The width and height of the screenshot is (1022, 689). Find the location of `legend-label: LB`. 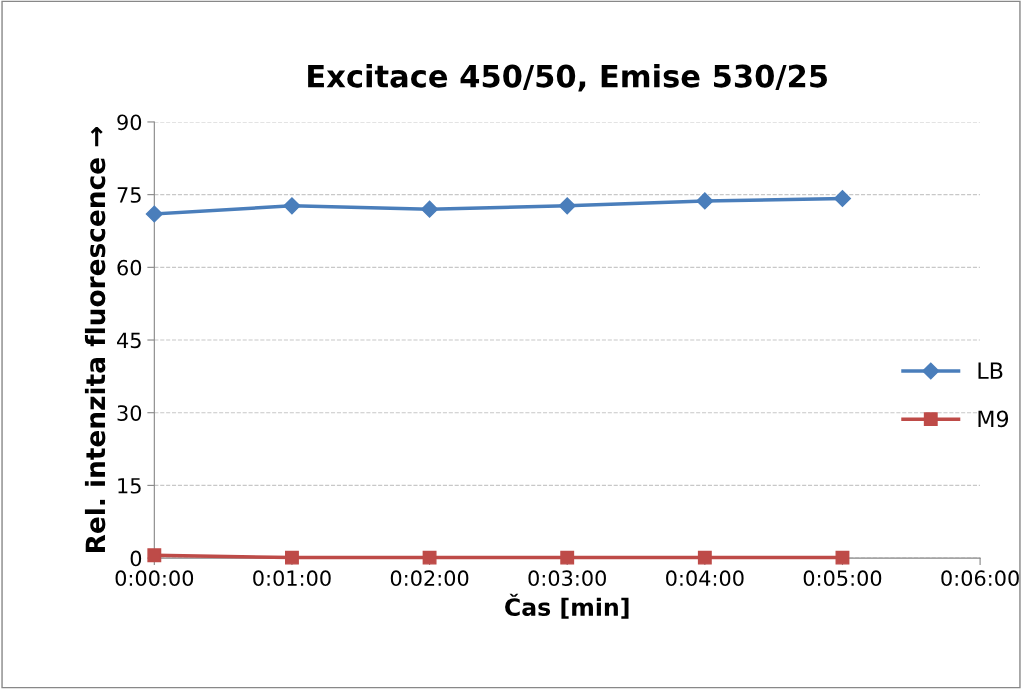

legend-label: LB is located at coordinates (990, 370).